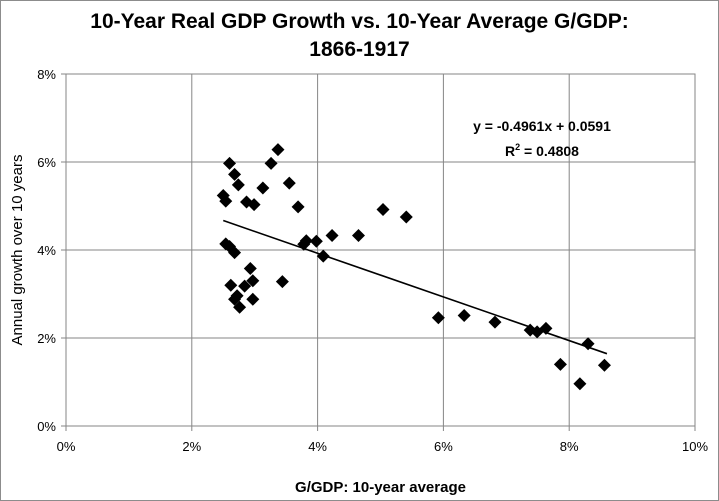  I want to click on trendline-equation: y = -0.4961x + 0.0591, so click(542, 126).